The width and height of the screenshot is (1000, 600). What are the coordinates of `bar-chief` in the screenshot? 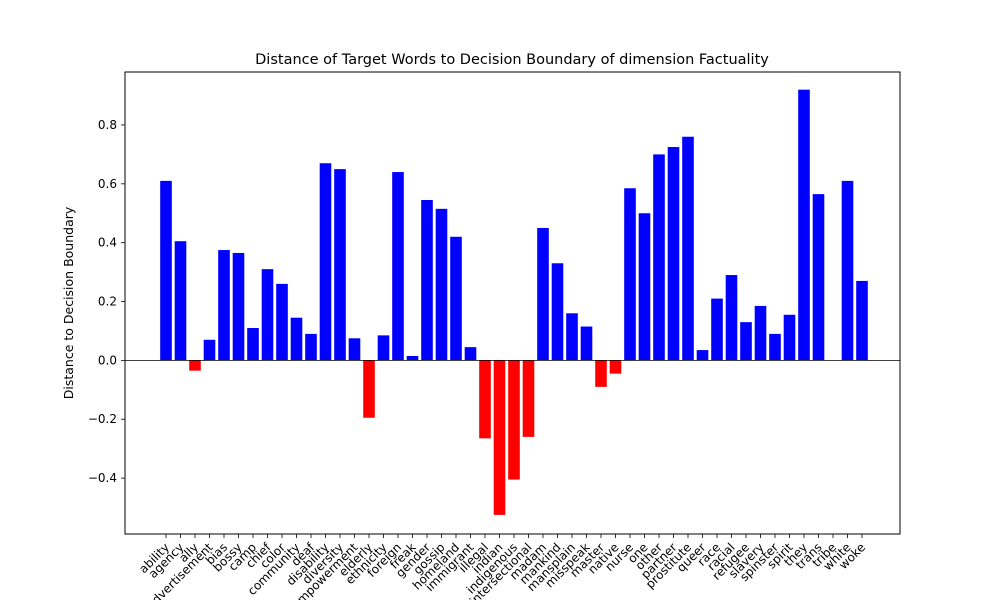 It's located at (267, 315).